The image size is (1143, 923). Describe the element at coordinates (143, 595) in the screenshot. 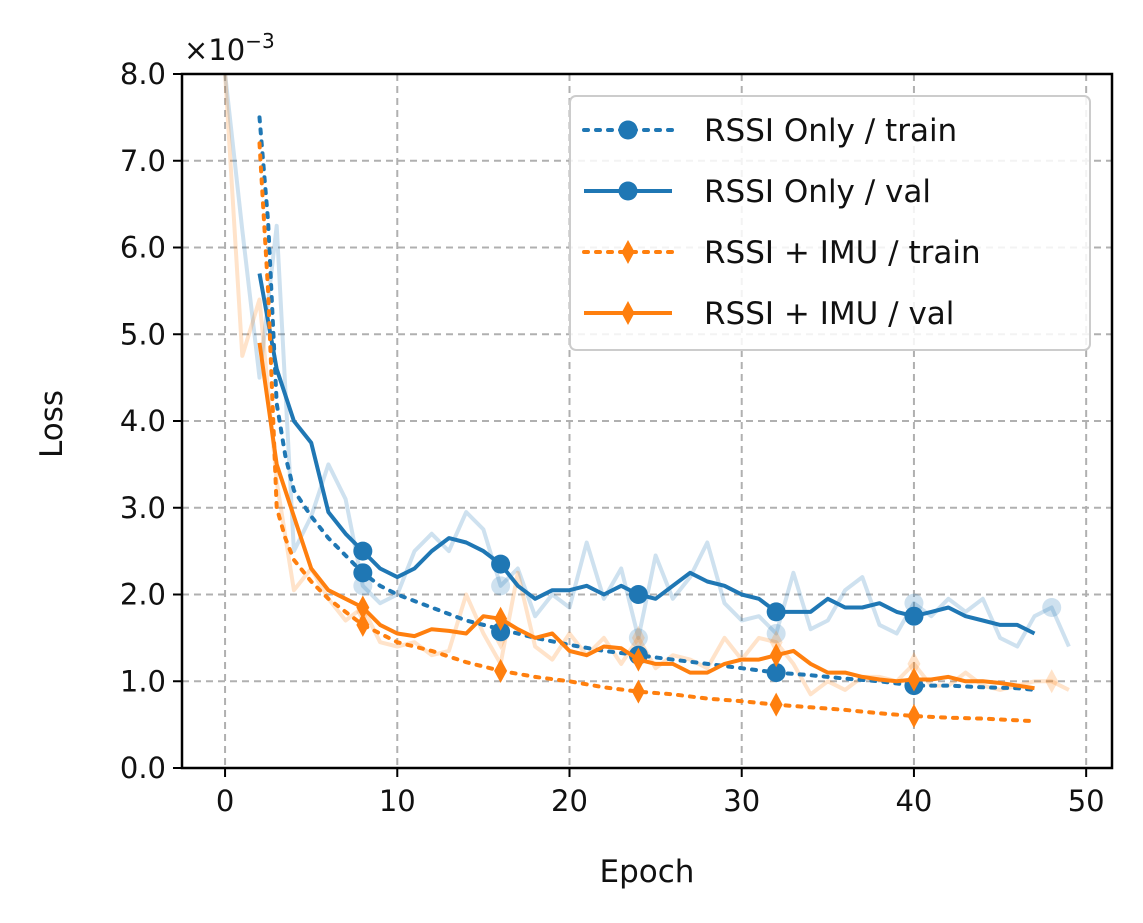

I see `y-tick-label: 2.0` at that location.